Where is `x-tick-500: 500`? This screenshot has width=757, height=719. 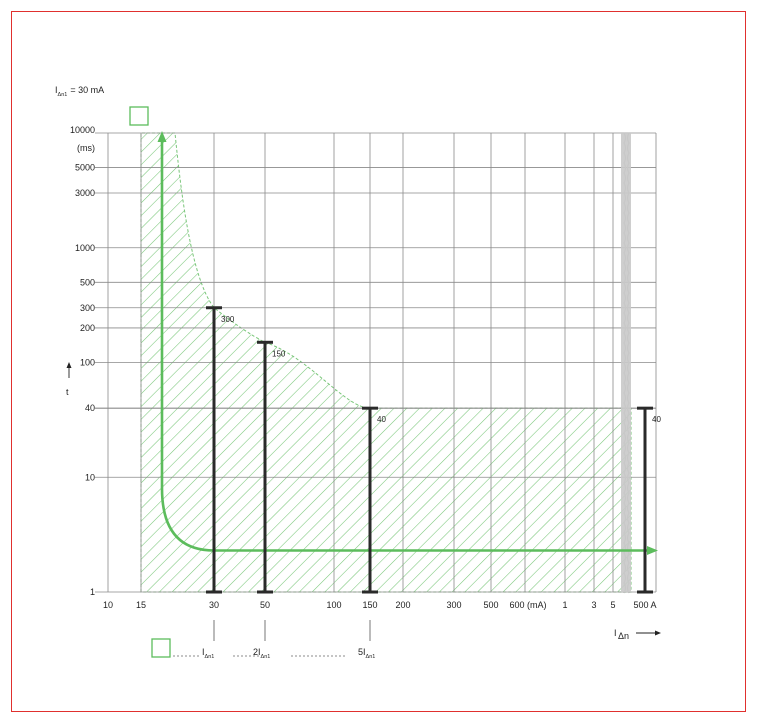
x-tick-500: 500 is located at coordinates (490, 605).